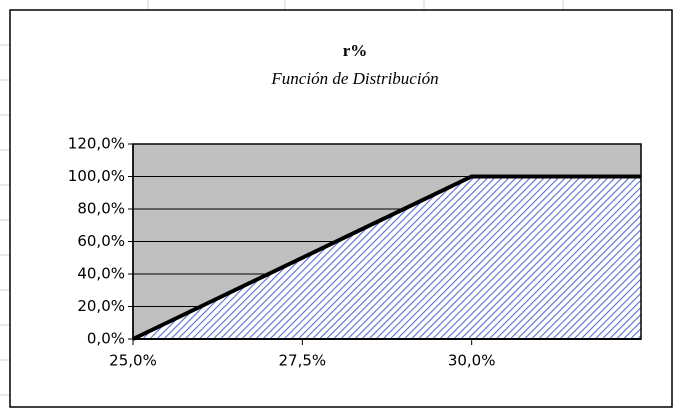 This screenshot has height=412, width=688. I want to click on y-tick-label: 80,0%, so click(101, 209).